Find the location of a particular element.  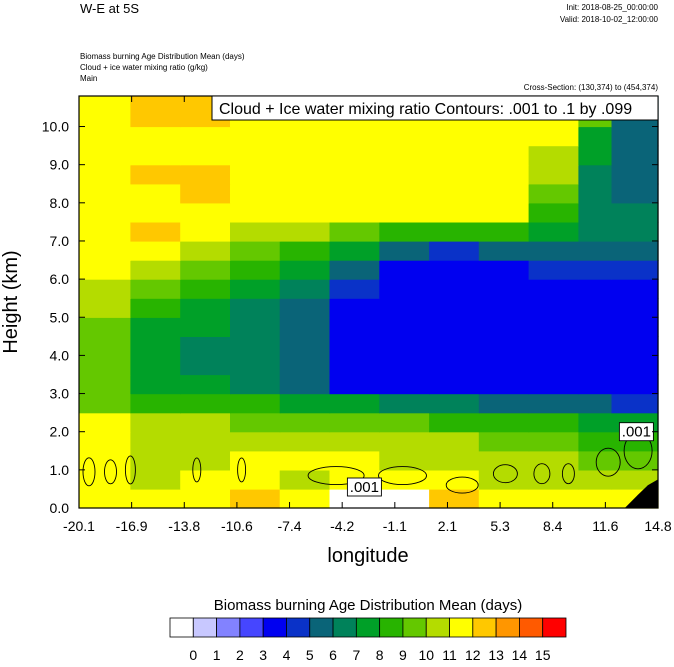

colorbar-label: 2 is located at coordinates (240, 655).